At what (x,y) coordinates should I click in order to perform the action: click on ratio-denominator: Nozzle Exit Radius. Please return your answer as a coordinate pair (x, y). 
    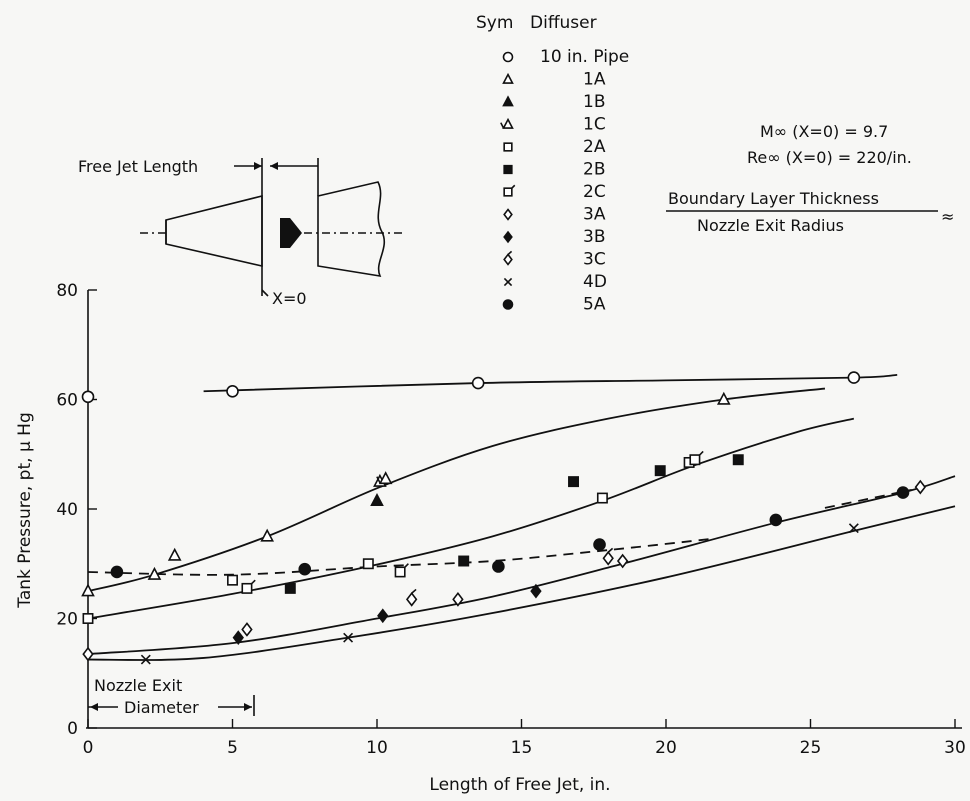
    Looking at the image, I should click on (770, 225).